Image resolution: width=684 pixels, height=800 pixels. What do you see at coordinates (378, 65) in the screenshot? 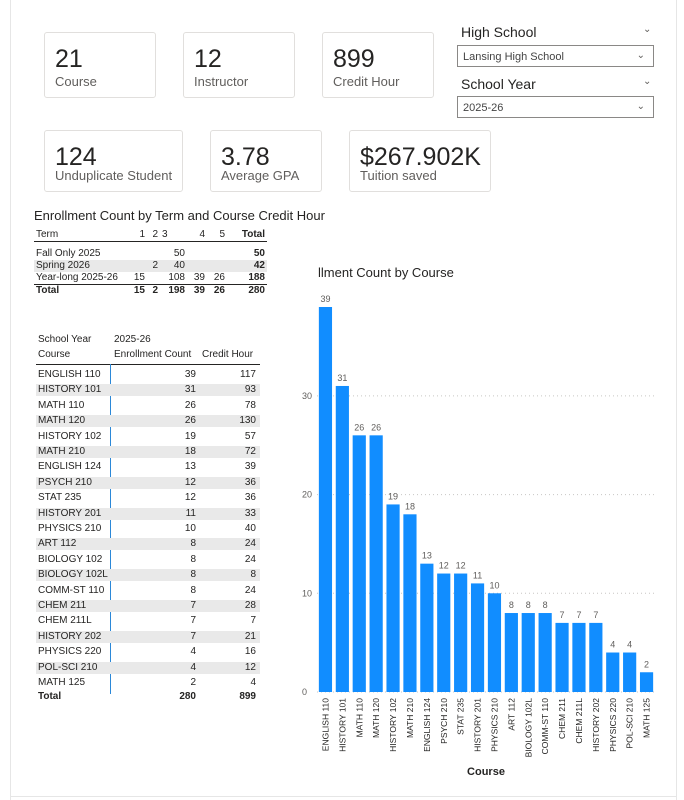
I see `kpi-card-credit-hour: 899 Credit Hour` at bounding box center [378, 65].